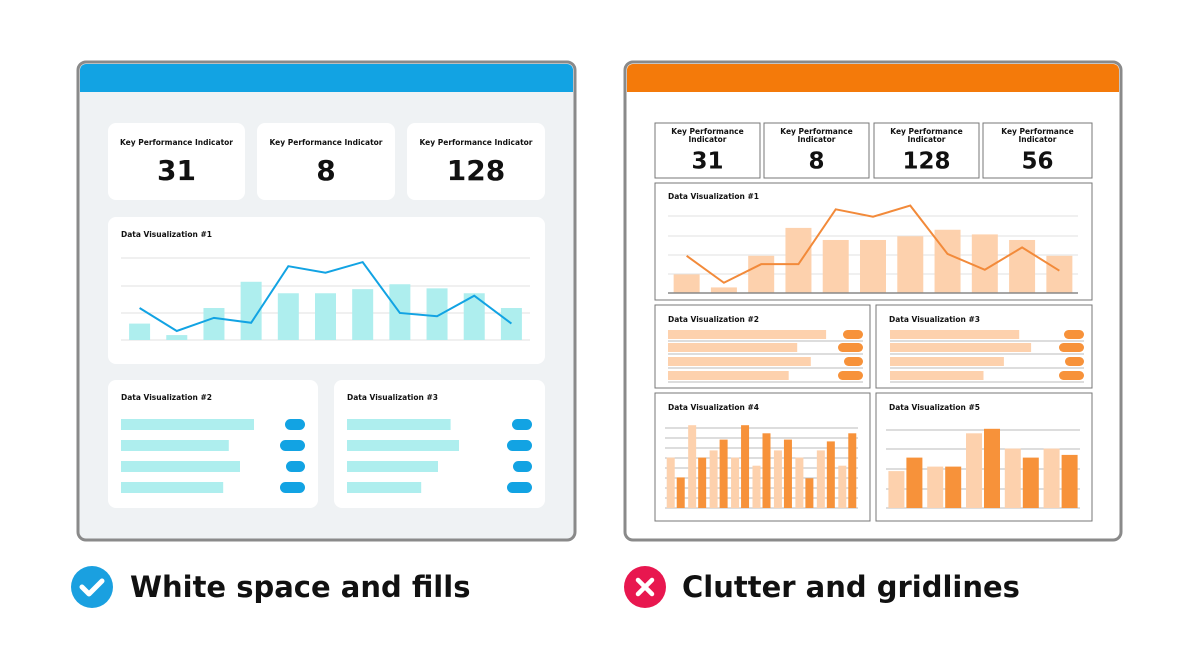 This screenshot has height=672, width=1200. I want to click on cross-mark, so click(645, 587).